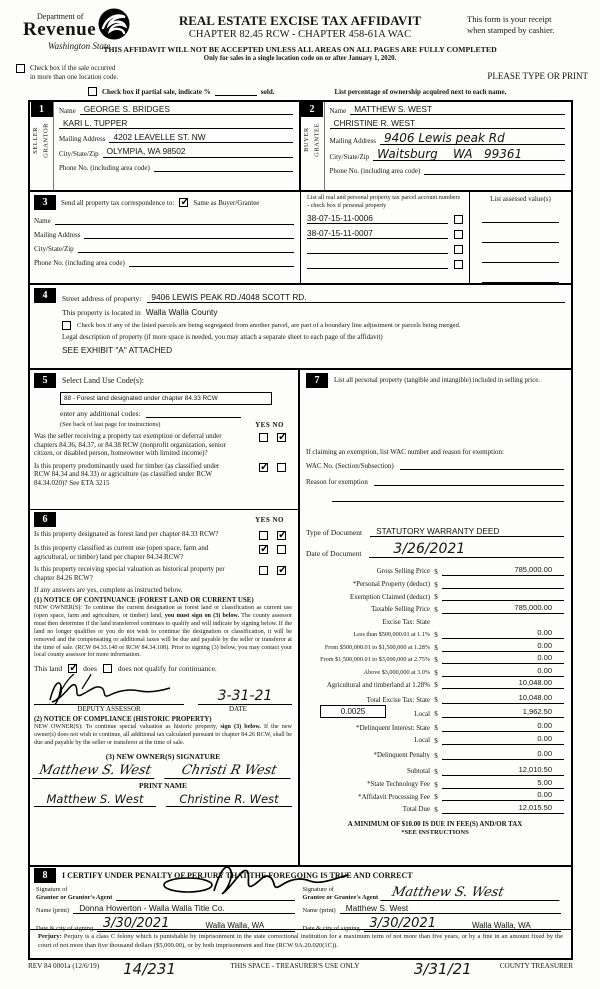 This screenshot has width=600, height=989. What do you see at coordinates (422, 714) in the screenshot?
I see `local-tax-label: Local` at bounding box center [422, 714].